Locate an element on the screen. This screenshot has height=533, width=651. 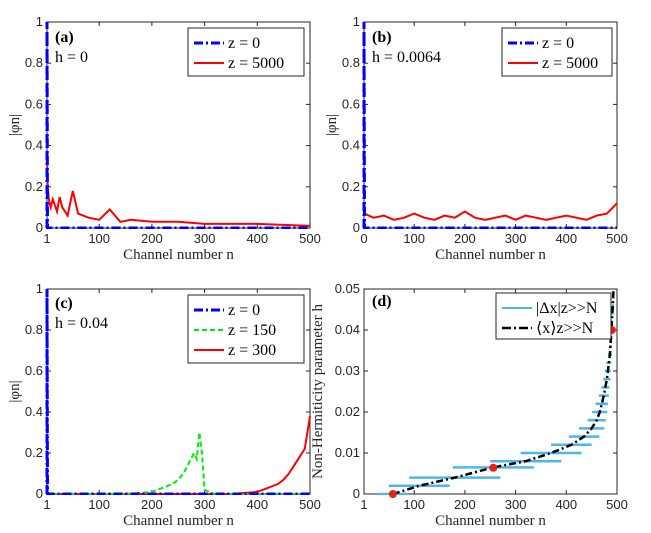
panel-annotation: h = 0.0064 is located at coordinates (406, 57).